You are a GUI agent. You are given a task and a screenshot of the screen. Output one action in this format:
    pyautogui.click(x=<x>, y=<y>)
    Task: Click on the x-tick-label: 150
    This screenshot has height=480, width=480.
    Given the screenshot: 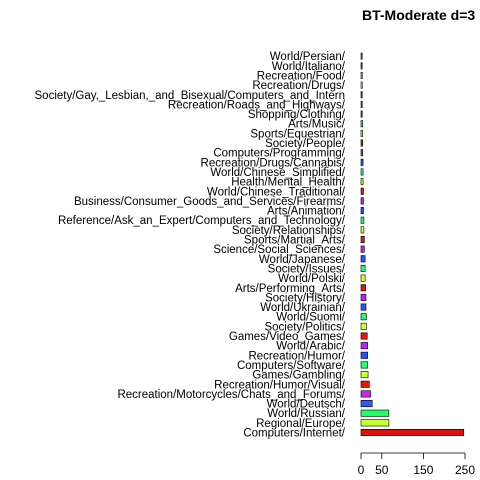 What is the action you would take?
    pyautogui.click(x=423, y=470)
    